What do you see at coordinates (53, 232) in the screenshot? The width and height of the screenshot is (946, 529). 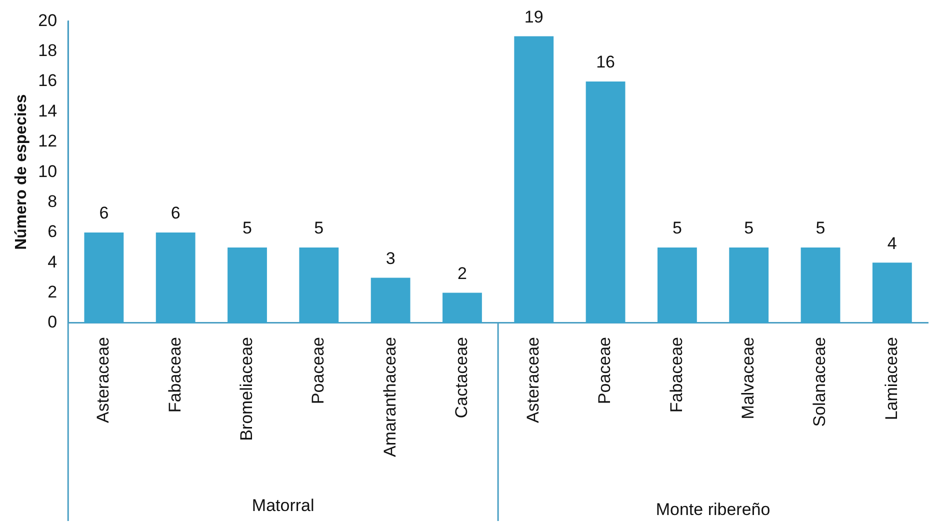 I see `y-tick-label: 6` at bounding box center [53, 232].